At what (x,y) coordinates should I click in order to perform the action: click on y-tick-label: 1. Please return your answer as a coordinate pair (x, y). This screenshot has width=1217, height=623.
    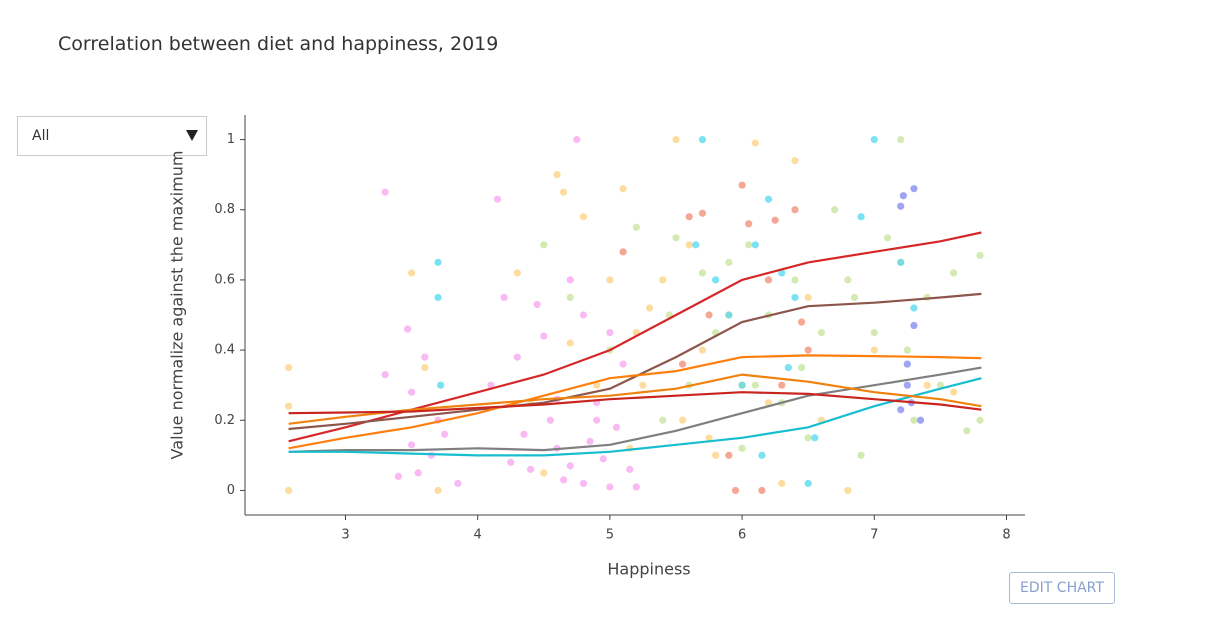
    Looking at the image, I should click on (231, 139).